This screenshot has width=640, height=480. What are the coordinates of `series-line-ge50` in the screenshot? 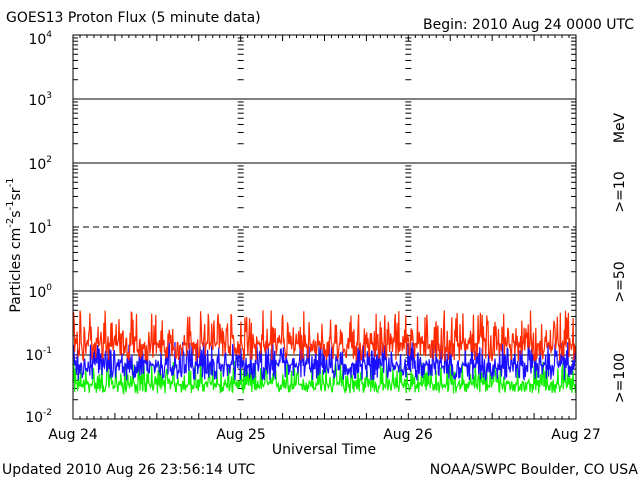 It's located at (324, 361).